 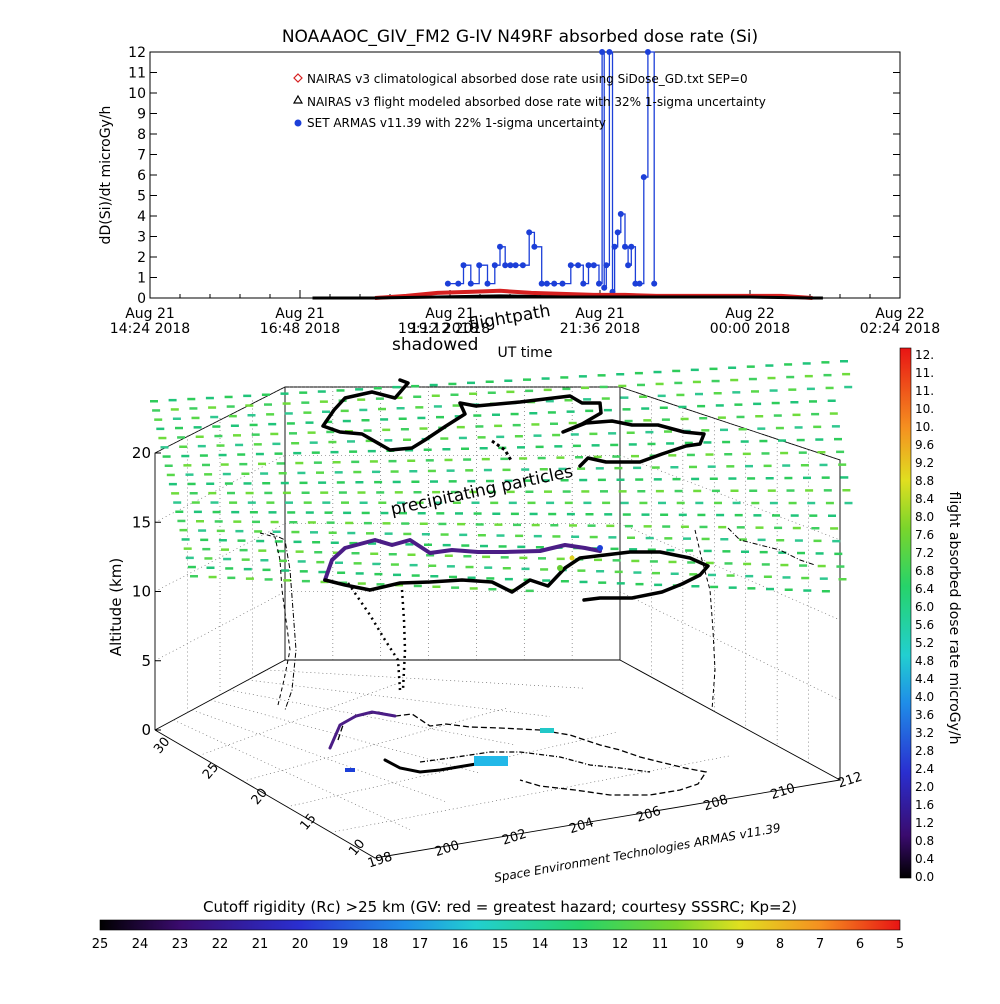 What do you see at coordinates (600, 329) in the screenshot?
I see `top-x-tick-label-time: 21:36 2018` at bounding box center [600, 329].